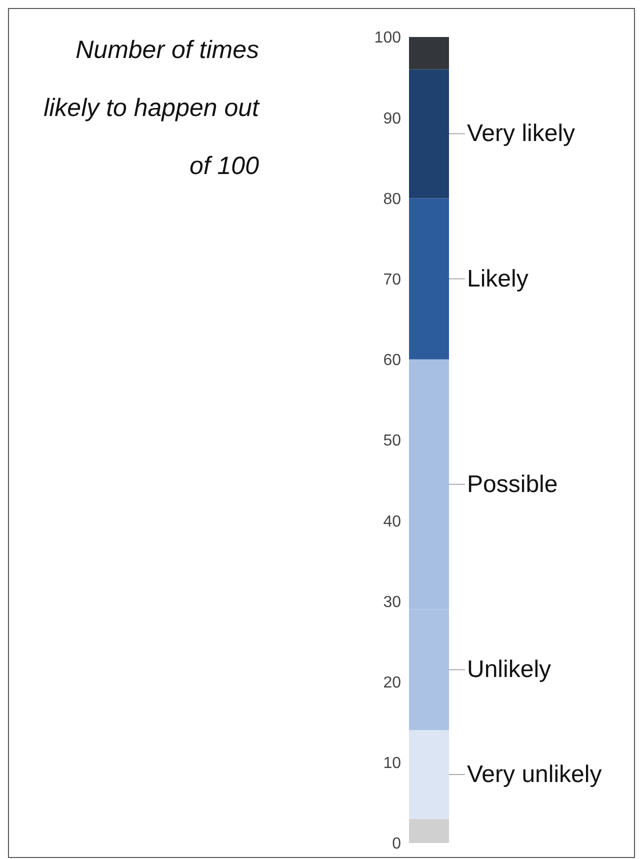  I want to click on series-label: Very likely, so click(521, 134).